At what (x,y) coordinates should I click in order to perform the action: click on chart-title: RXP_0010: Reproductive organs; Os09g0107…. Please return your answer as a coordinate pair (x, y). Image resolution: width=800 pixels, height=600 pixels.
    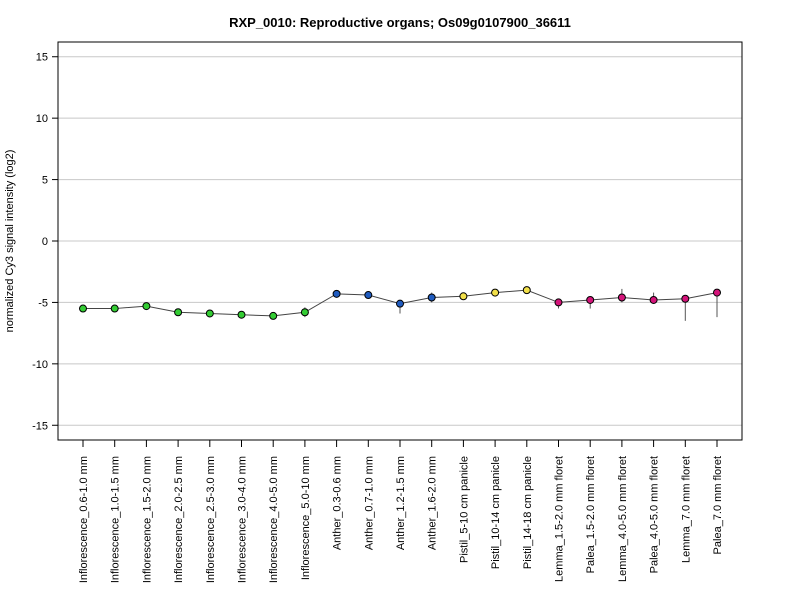
    Looking at the image, I should click on (400, 22).